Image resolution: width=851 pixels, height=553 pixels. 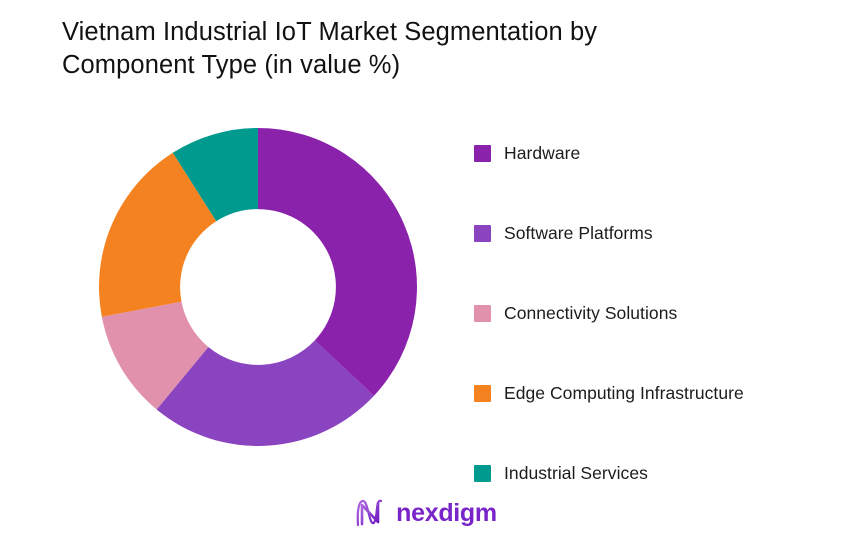 I want to click on nexdigm-wave-mark-icon, so click(x=369, y=513).